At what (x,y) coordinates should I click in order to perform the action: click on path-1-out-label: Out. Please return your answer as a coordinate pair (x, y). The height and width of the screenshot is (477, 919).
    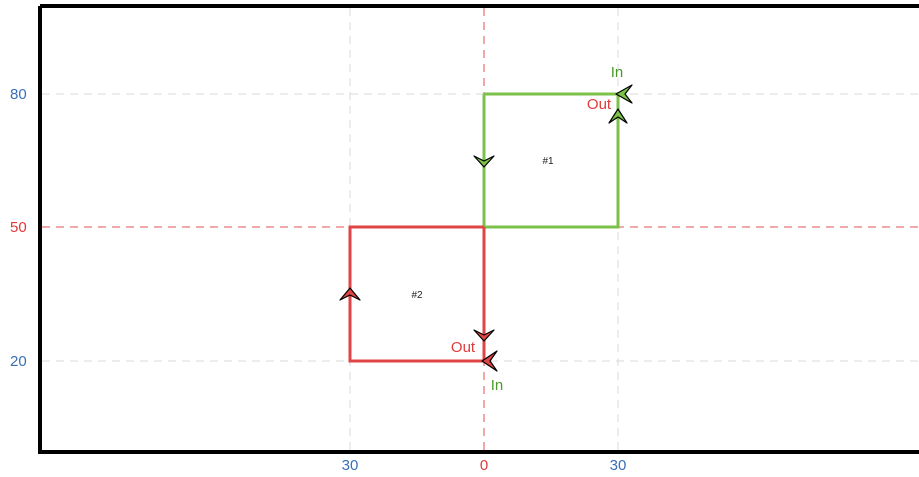
    Looking at the image, I should click on (599, 104).